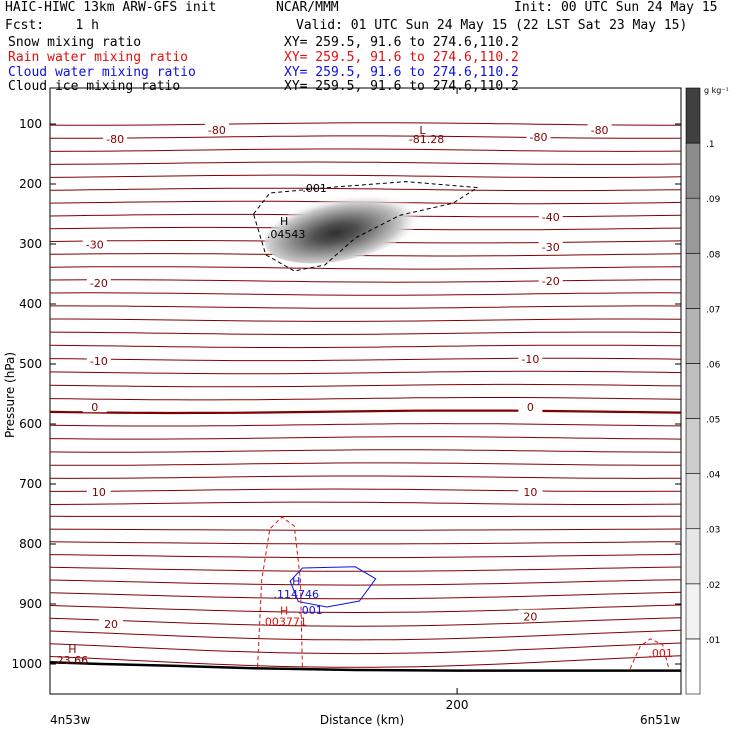 Image resolution: width=740 pixels, height=740 pixels. Describe the element at coordinates (30, 544) in the screenshot. I see `y-tick-label: 800` at that location.